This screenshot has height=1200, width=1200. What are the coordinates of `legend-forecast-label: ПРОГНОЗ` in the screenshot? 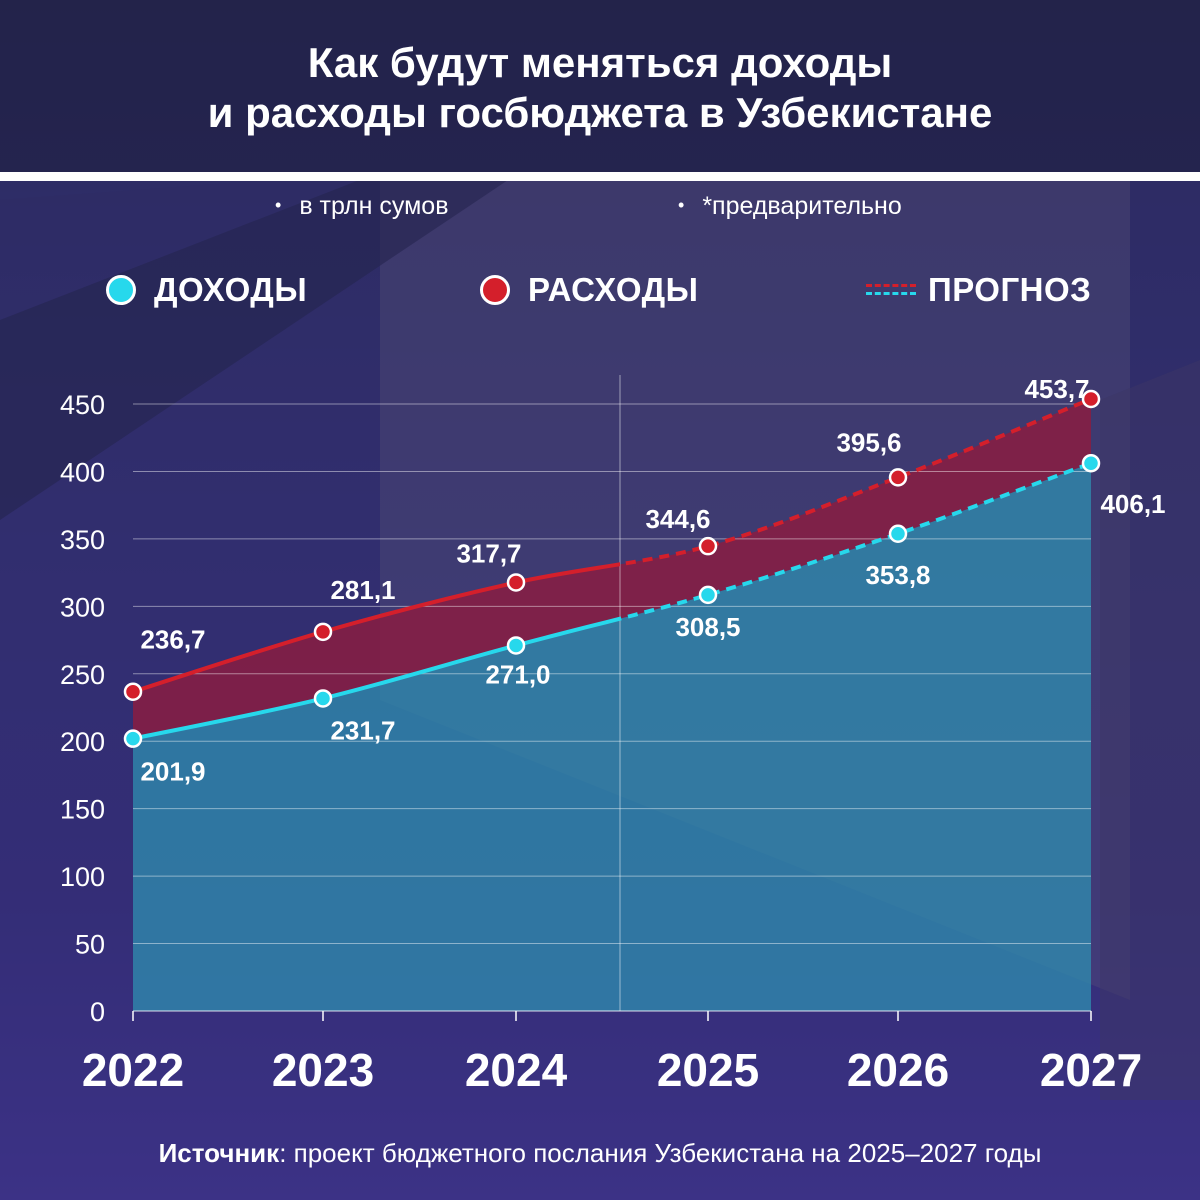 It's located at (1010, 289).